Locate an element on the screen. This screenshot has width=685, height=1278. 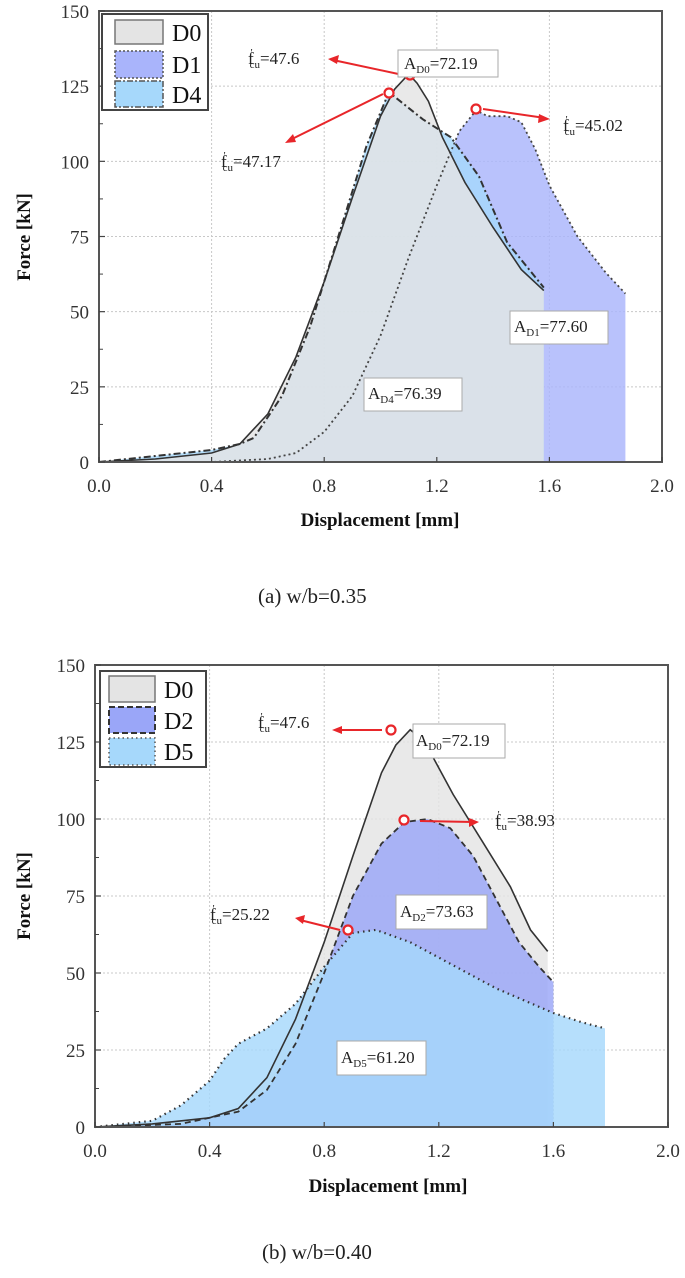
legend: D0 D2 D5 is located at coordinates (153, 719).